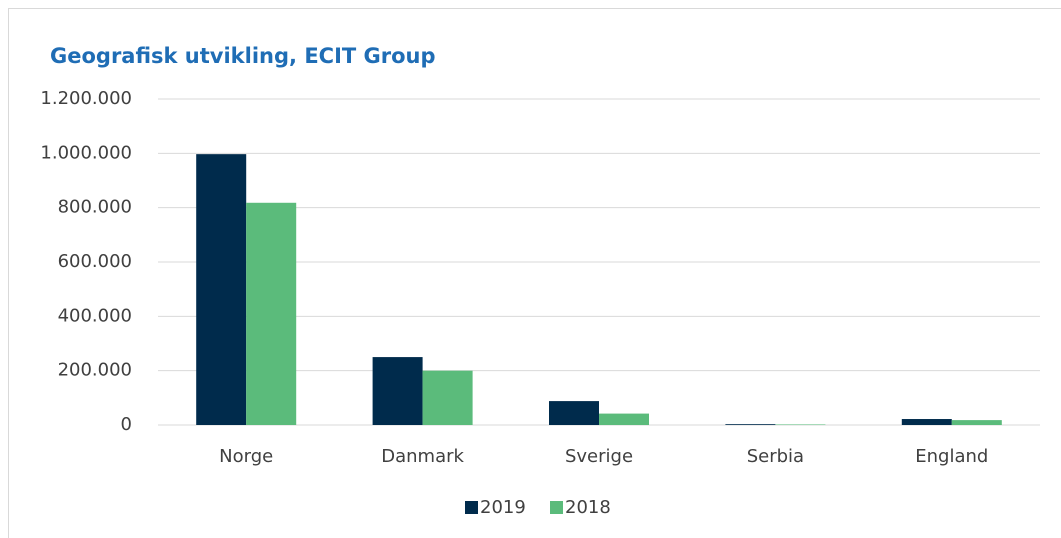 The width and height of the screenshot is (1061, 538). I want to click on y-tick-label: 800.000, so click(95, 207).